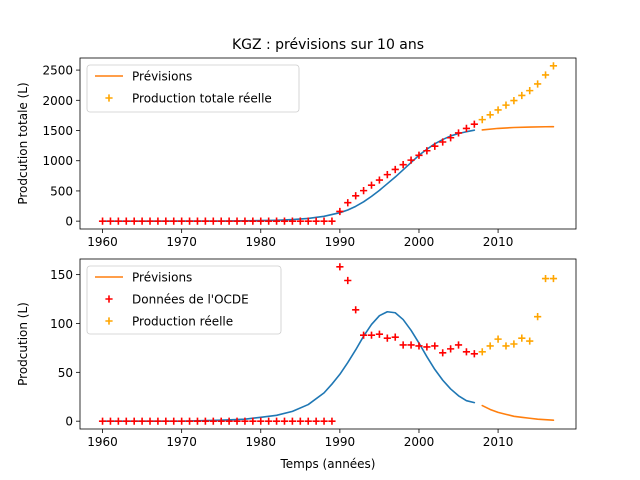 Image resolution: width=640 pixels, height=480 pixels. What do you see at coordinates (23, 143) in the screenshot?
I see `y-axis-label: Prodcution totale (L)` at bounding box center [23, 143].